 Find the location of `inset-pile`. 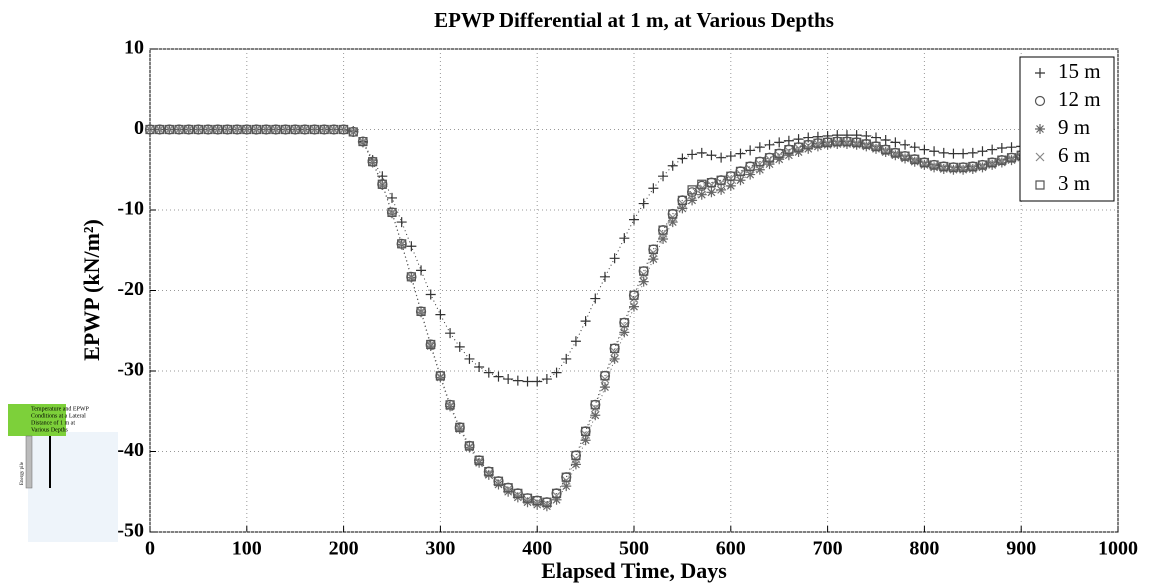

inset-pile is located at coordinates (29, 462).